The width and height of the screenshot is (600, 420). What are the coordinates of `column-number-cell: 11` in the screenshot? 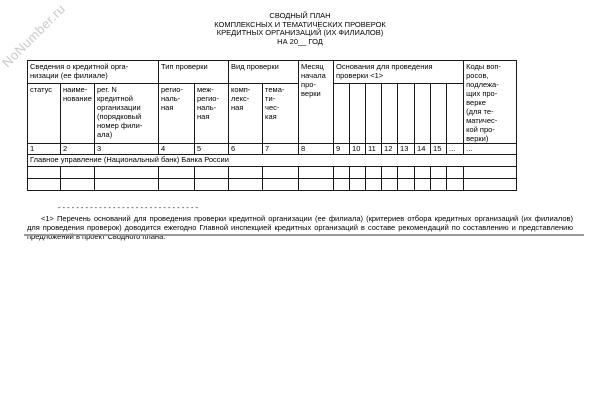 It's located at (374, 149).